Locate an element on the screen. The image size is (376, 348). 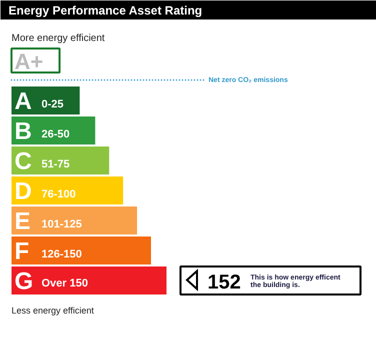
y-tick-label: C 51-75 is located at coordinates (42, 161).